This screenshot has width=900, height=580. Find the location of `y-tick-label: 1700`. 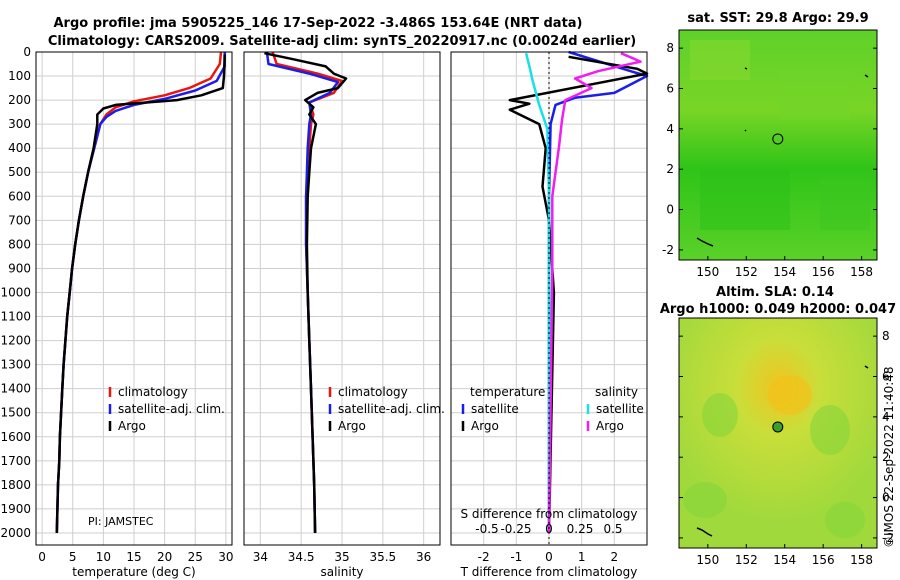

y-tick-label: 1700 is located at coordinates (15, 461).